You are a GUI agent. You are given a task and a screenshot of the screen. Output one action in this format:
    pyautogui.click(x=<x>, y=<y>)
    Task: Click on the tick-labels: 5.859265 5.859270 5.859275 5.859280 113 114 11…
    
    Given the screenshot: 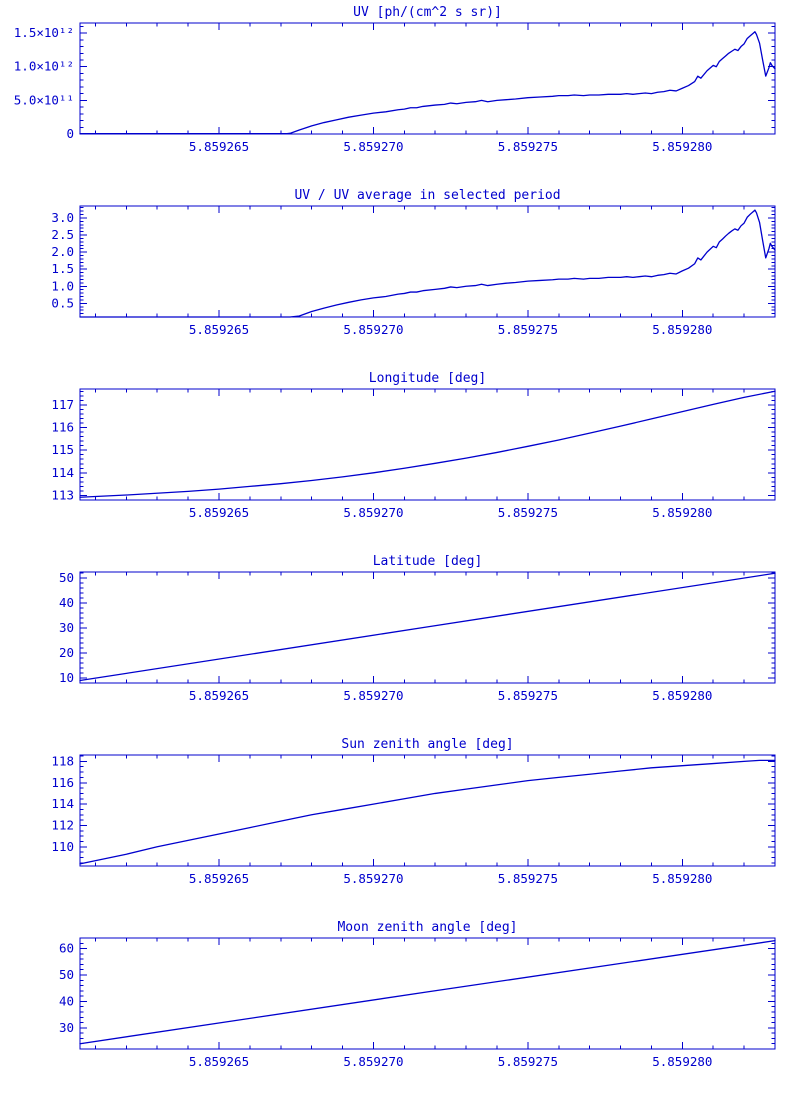 What is the action you would take?
    pyautogui.click(x=381, y=458)
    